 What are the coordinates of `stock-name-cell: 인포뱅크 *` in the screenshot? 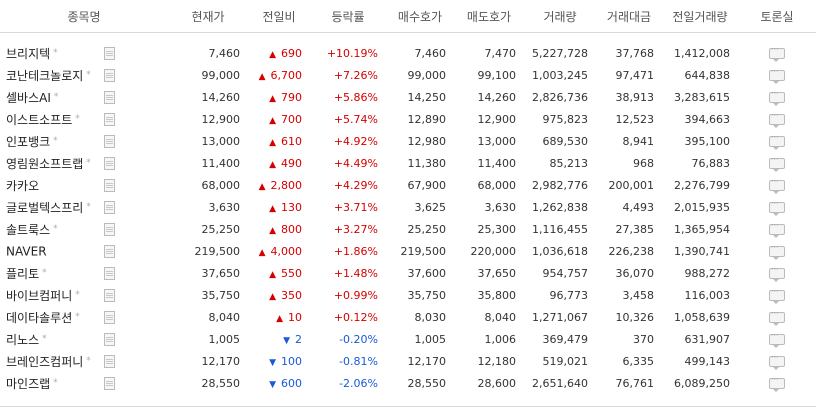 It's located at (84, 141).